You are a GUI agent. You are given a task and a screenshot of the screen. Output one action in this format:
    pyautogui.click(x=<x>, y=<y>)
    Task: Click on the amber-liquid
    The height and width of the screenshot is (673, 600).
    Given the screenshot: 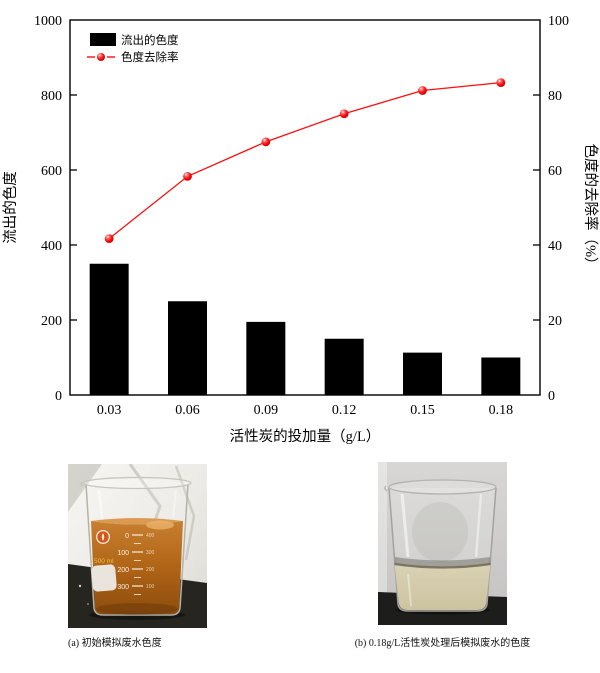 What is the action you would take?
    pyautogui.click(x=137, y=567)
    